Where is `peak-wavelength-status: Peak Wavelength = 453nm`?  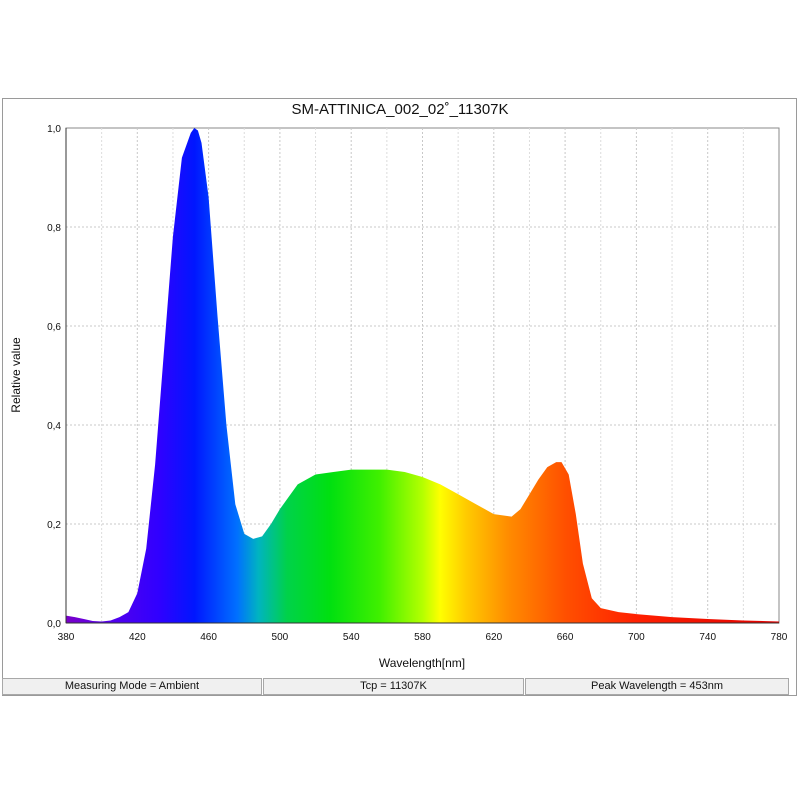
peak-wavelength-status: Peak Wavelength = 453nm is located at coordinates (657, 686).